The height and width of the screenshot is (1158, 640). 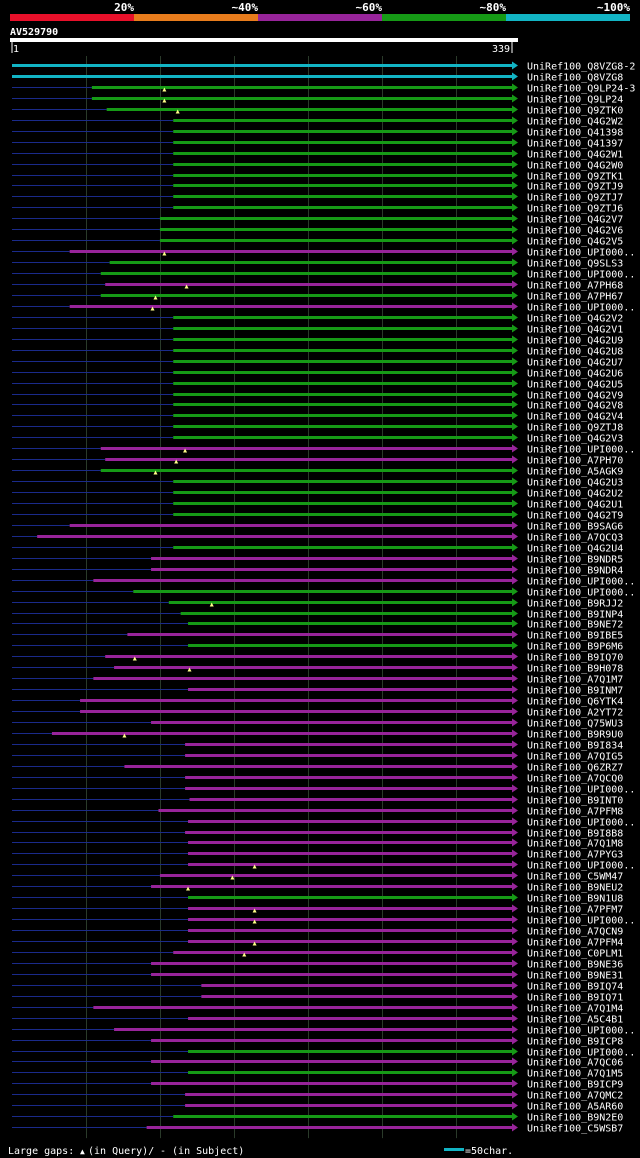 What do you see at coordinates (317, 735) in the screenshot?
I see `hit-row: UniRef100_B9R9U0` at bounding box center [317, 735].